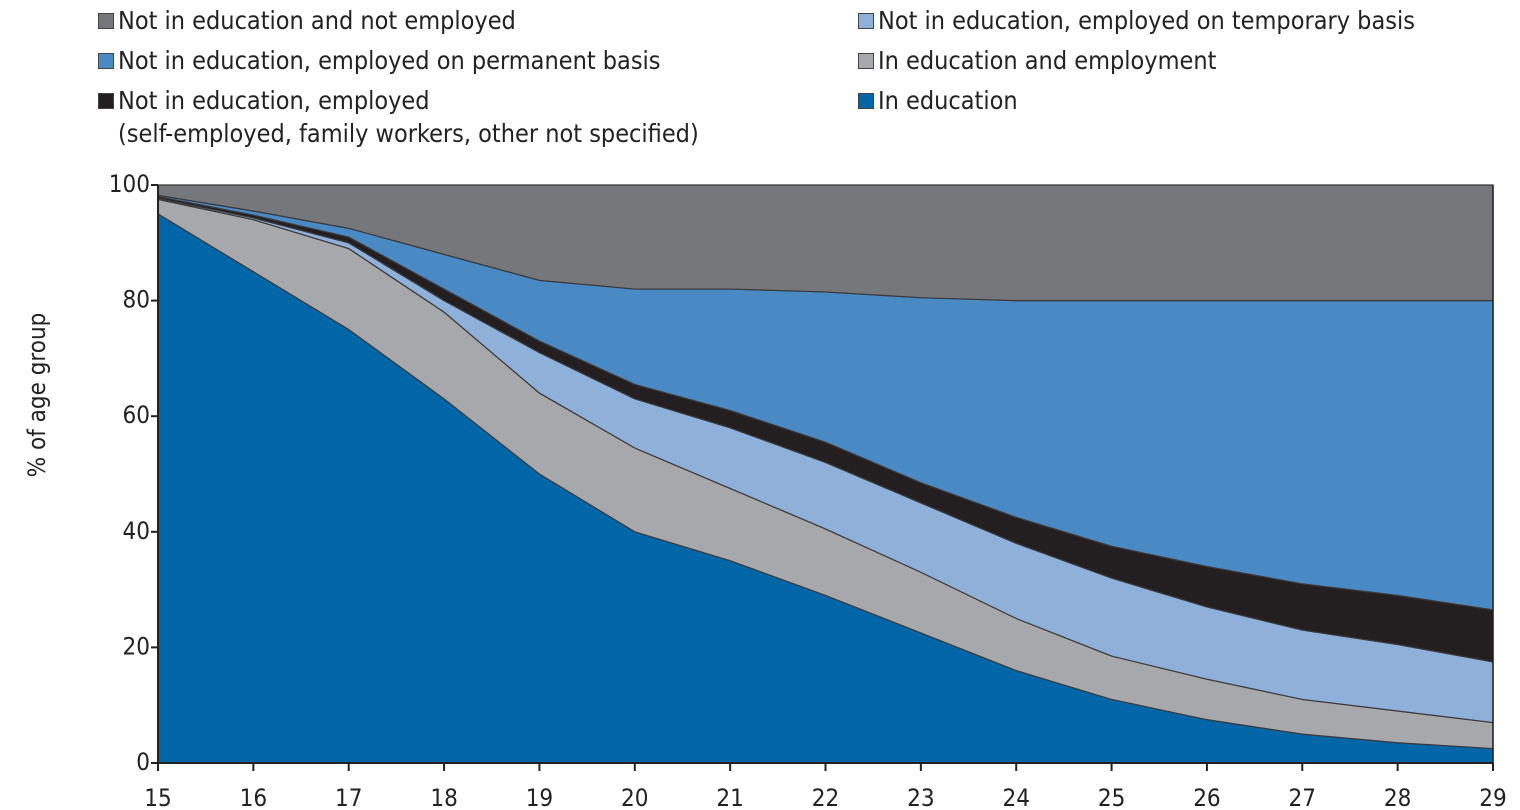 The width and height of the screenshot is (1520, 810). Describe the element at coordinates (1111, 797) in the screenshot. I see `x-tick-label: 25` at that location.